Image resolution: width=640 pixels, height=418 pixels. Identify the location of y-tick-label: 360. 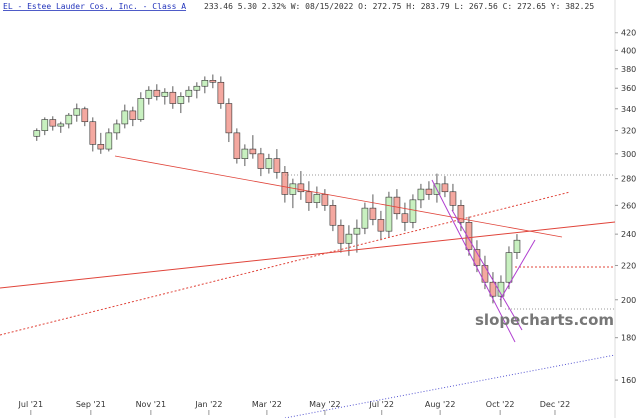
(628, 88).